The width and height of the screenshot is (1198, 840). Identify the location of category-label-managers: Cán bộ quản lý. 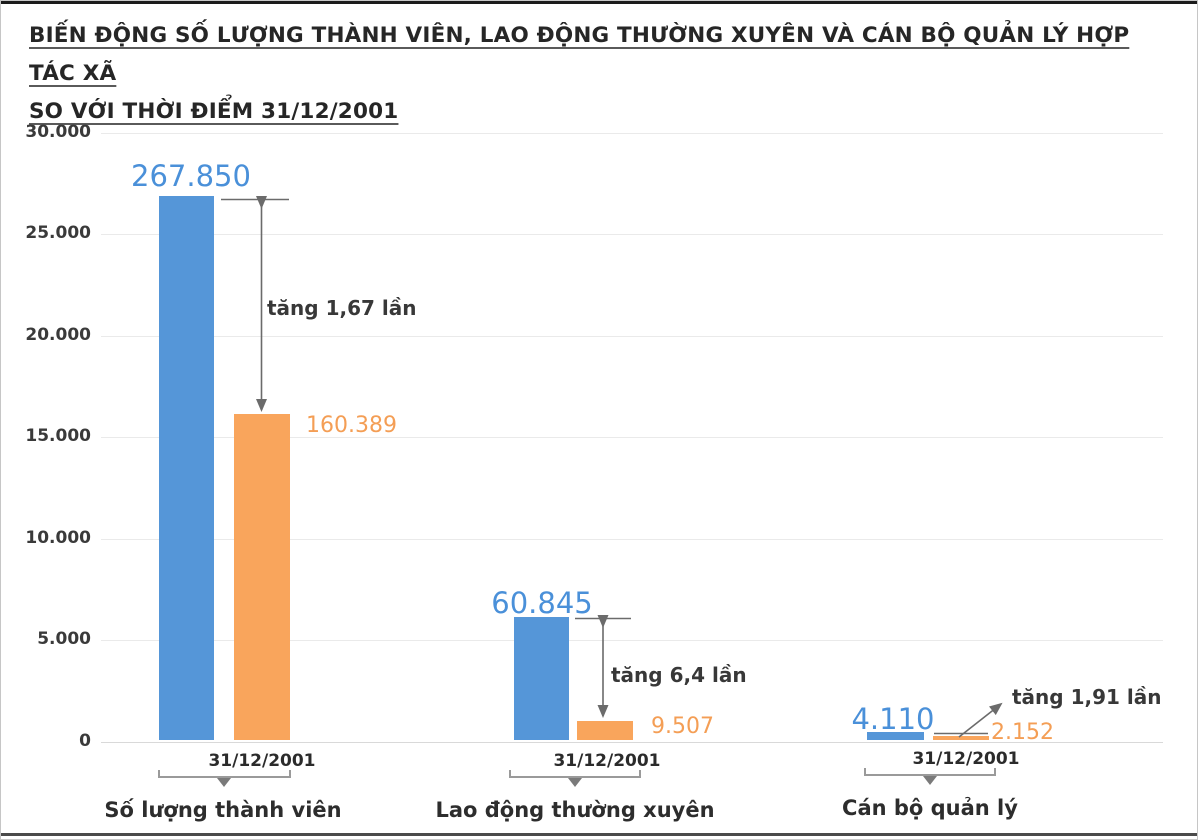
(930, 808).